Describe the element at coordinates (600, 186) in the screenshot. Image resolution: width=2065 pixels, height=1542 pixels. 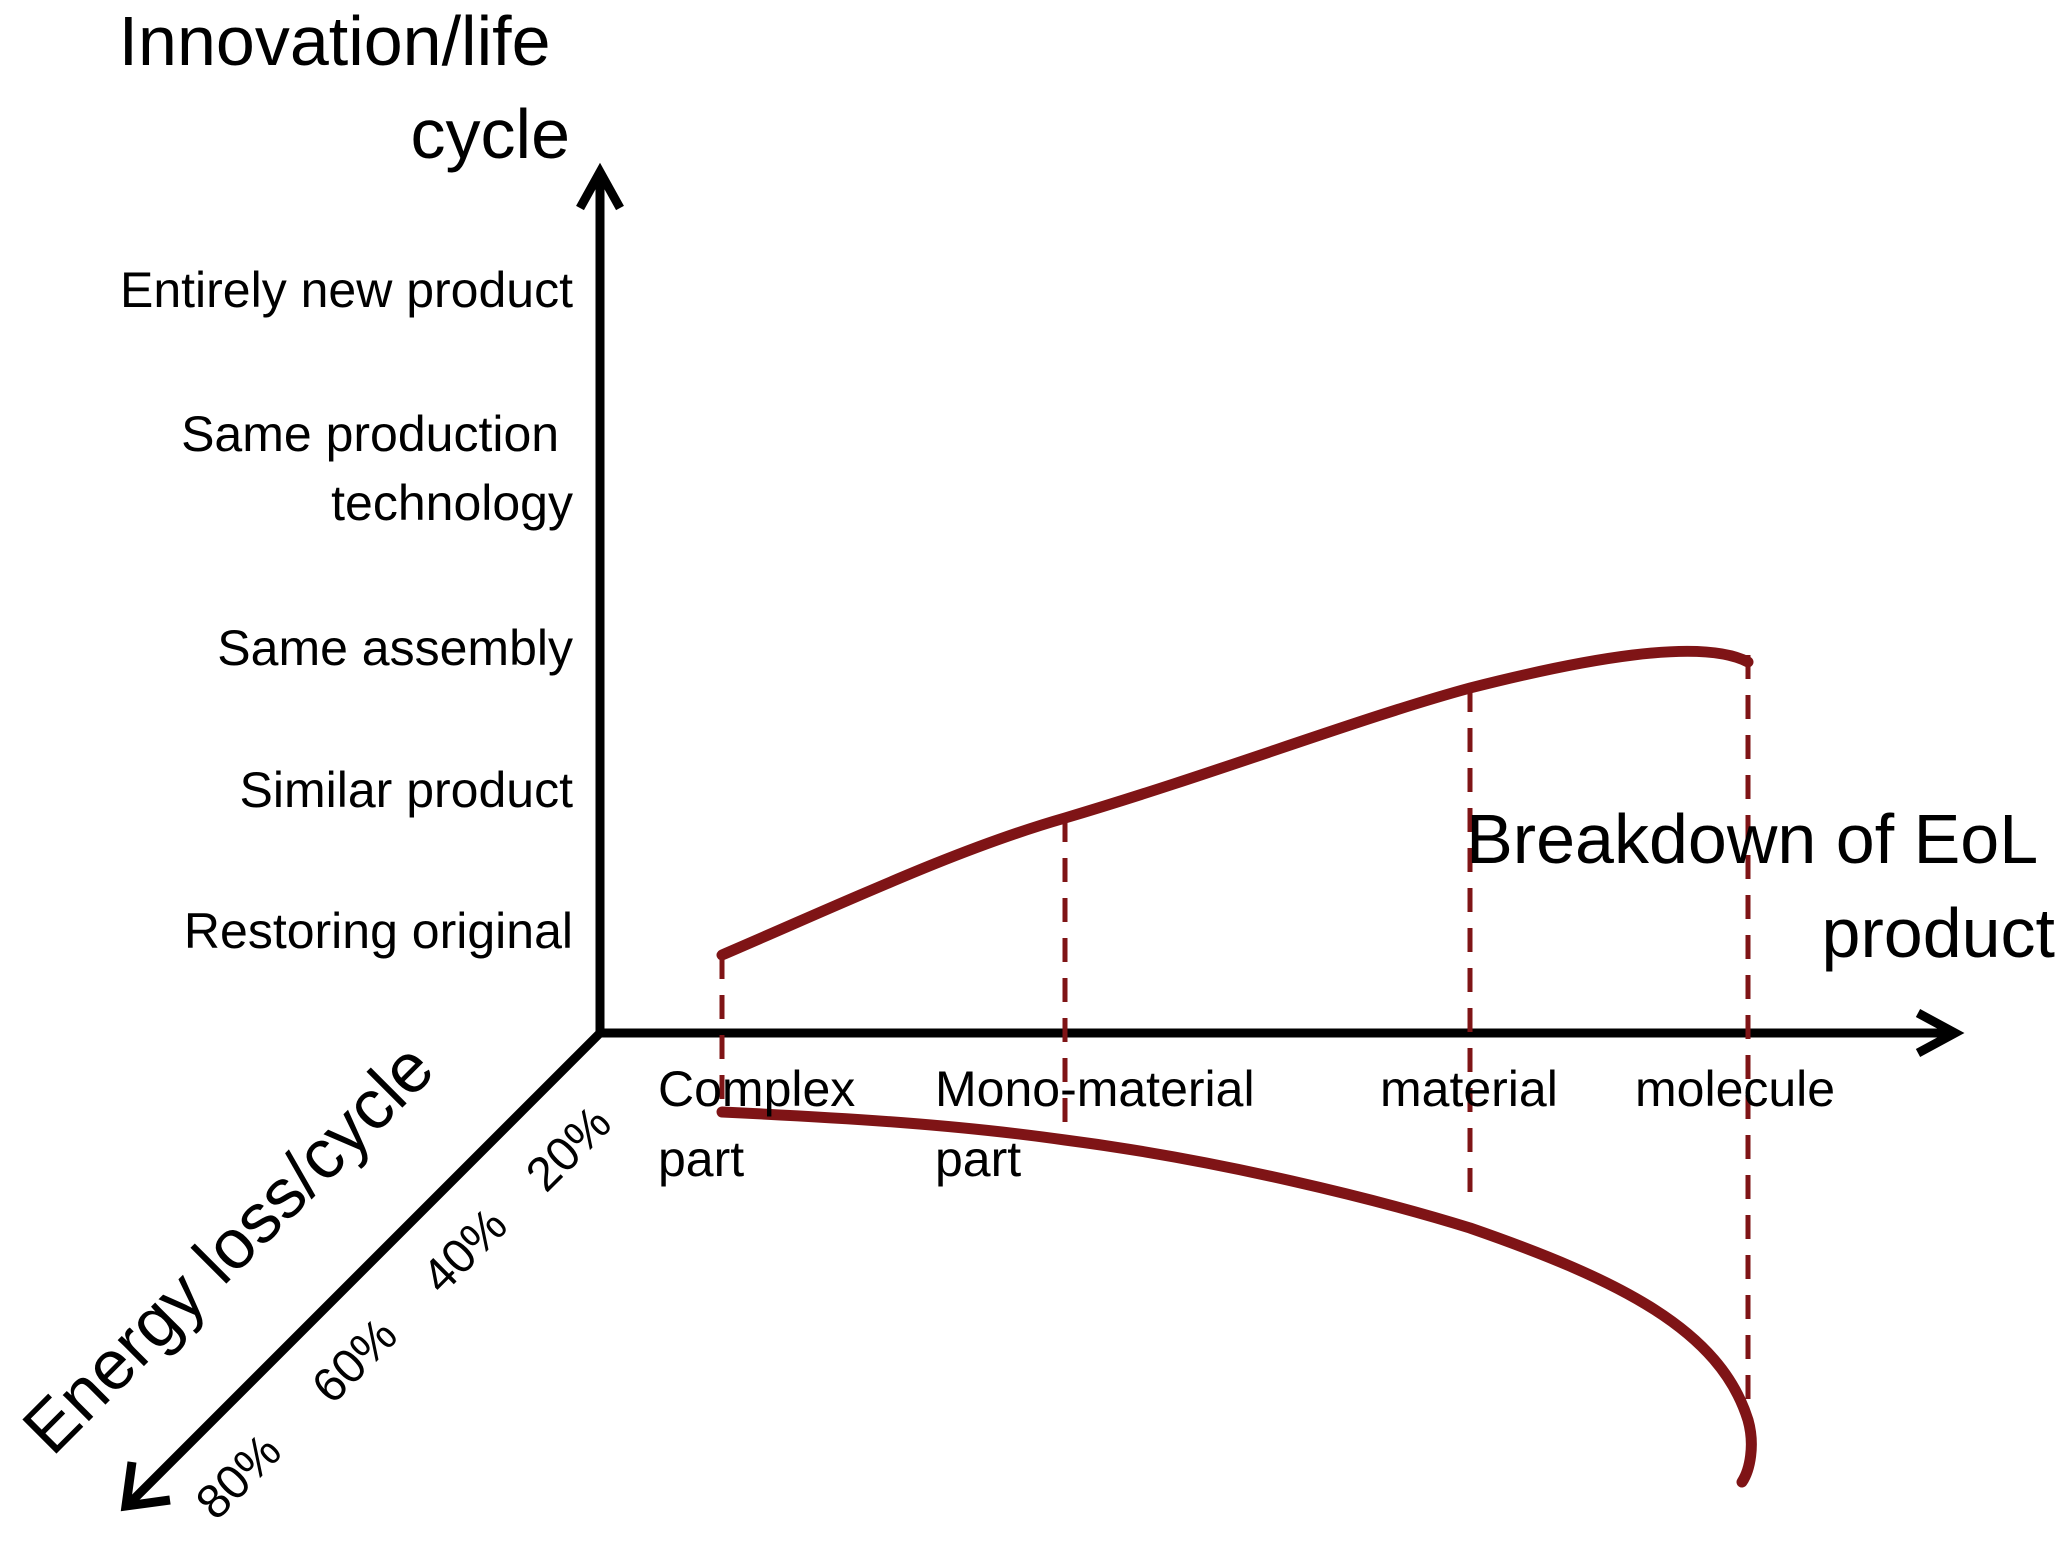
I see `y-axis-arrowhead` at that location.